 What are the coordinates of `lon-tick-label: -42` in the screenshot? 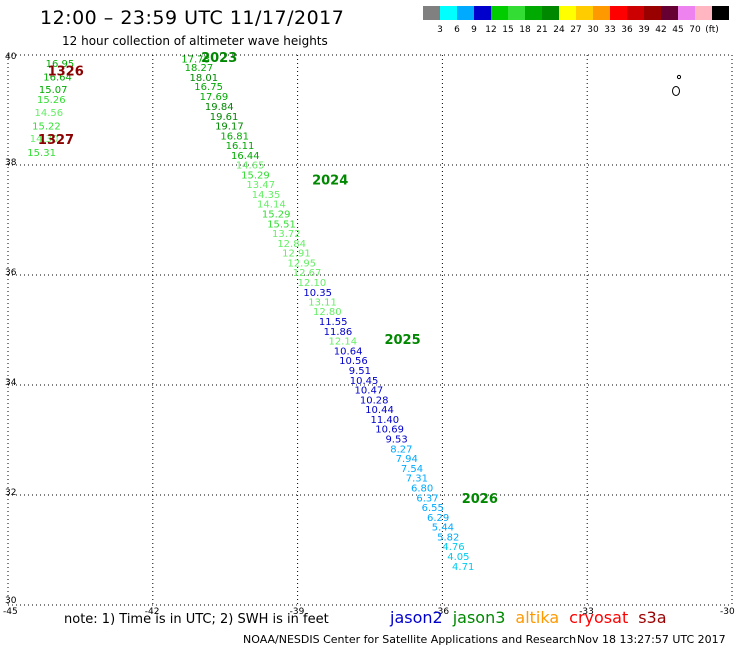 It's located at (152, 612).